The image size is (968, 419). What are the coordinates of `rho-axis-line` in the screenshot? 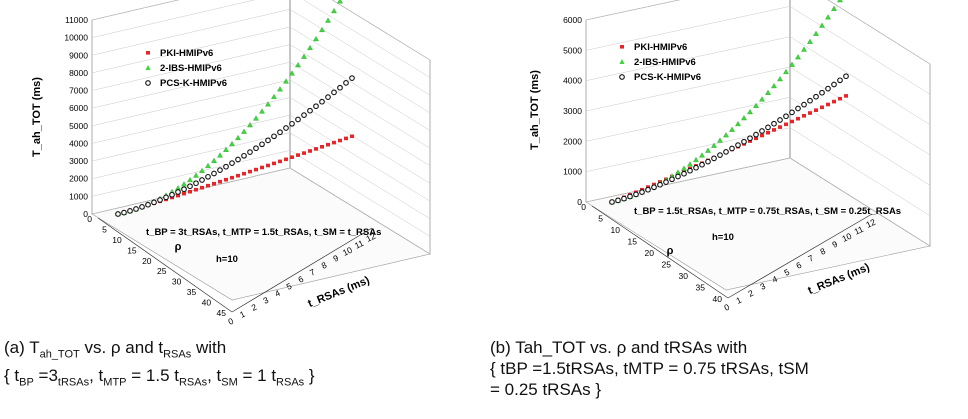 It's located at (165, 265).